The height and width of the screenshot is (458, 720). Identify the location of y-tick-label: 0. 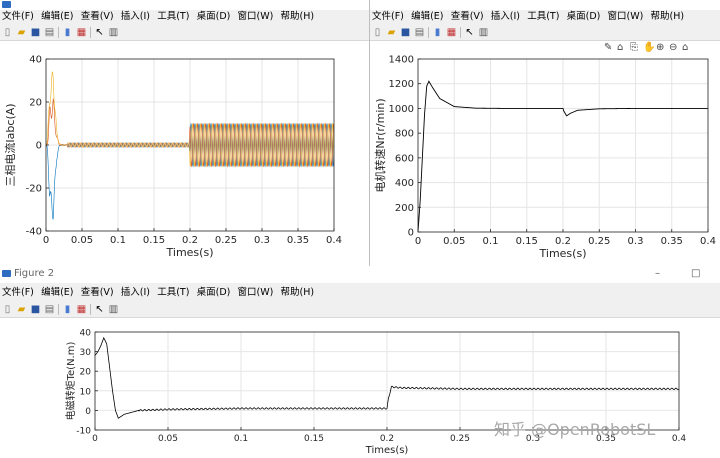
(88, 412).